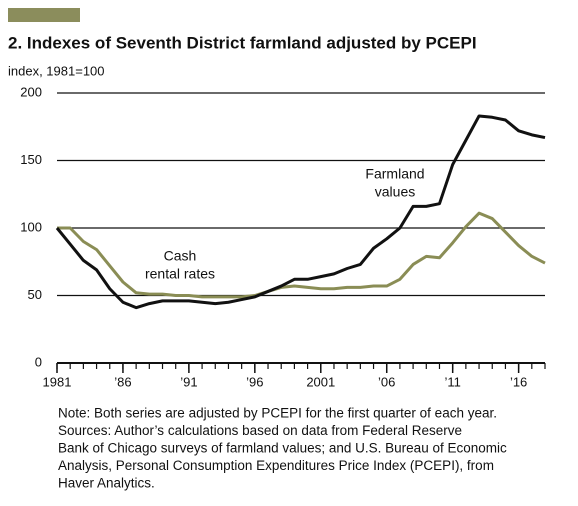  What do you see at coordinates (31, 91) in the screenshot?
I see `y-tick-label: 200` at bounding box center [31, 91].